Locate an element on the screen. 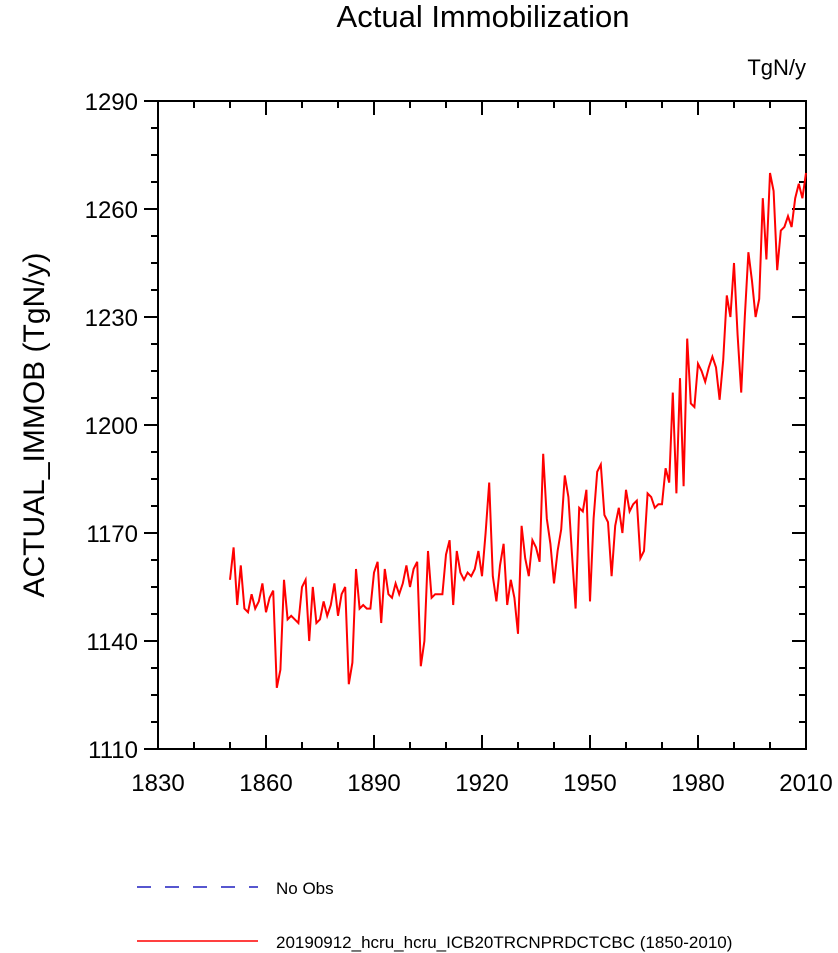  y-tick-label: 1200 is located at coordinates (111, 426).